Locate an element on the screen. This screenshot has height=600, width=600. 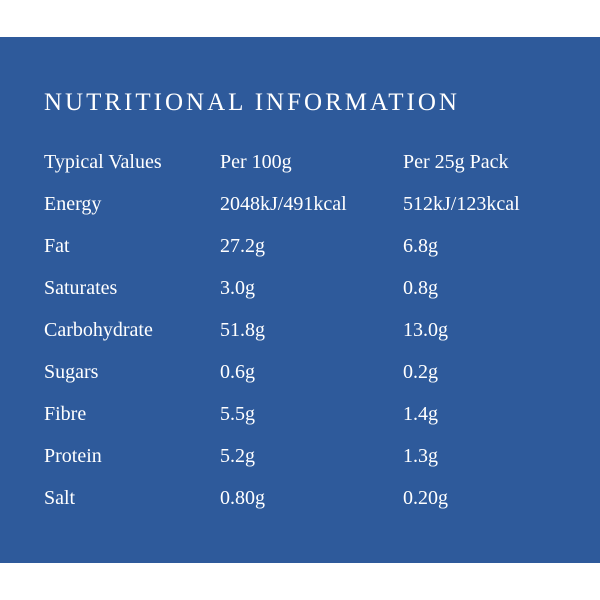
header-cell: Per 25g Pack is located at coordinates (456, 162).